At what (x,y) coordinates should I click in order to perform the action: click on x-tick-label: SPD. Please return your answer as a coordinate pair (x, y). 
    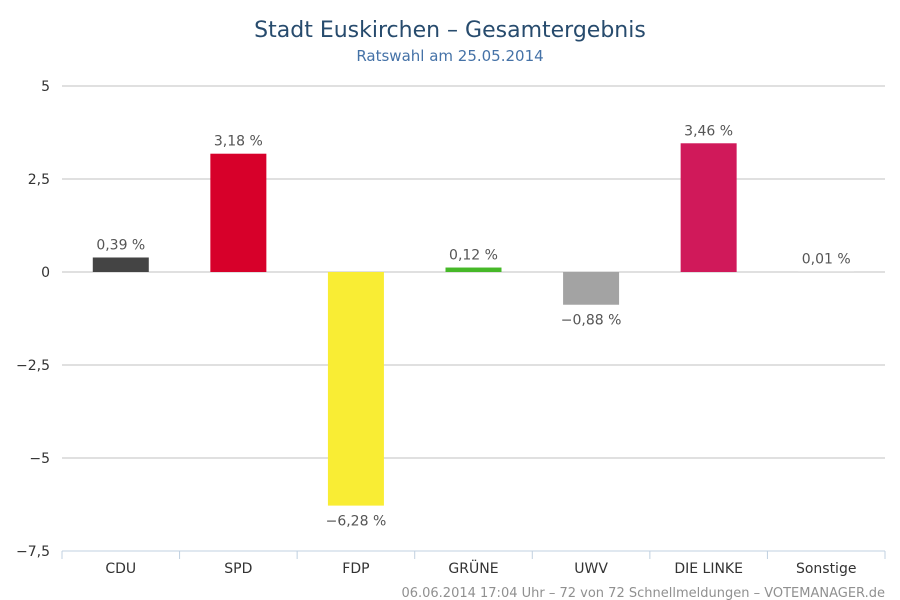
    Looking at the image, I should click on (238, 569).